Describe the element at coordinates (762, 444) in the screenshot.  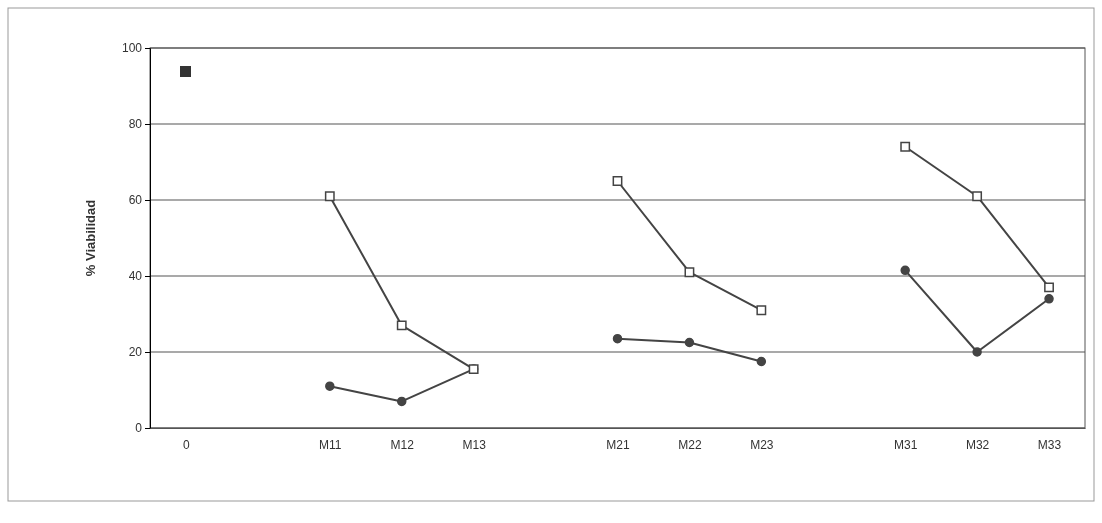
I see `x-tick-label: M23` at that location.